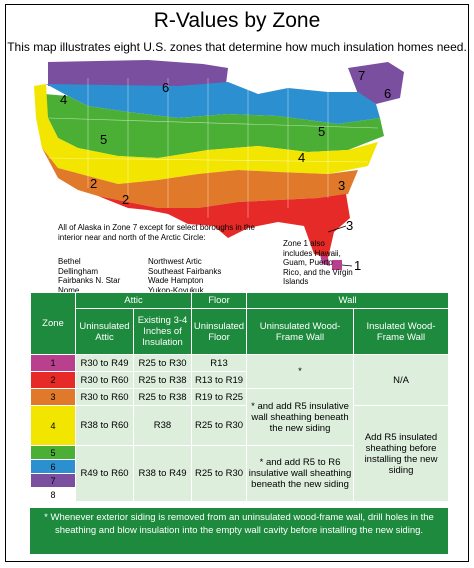  I want to click on floor-header: Floor, so click(219, 300).